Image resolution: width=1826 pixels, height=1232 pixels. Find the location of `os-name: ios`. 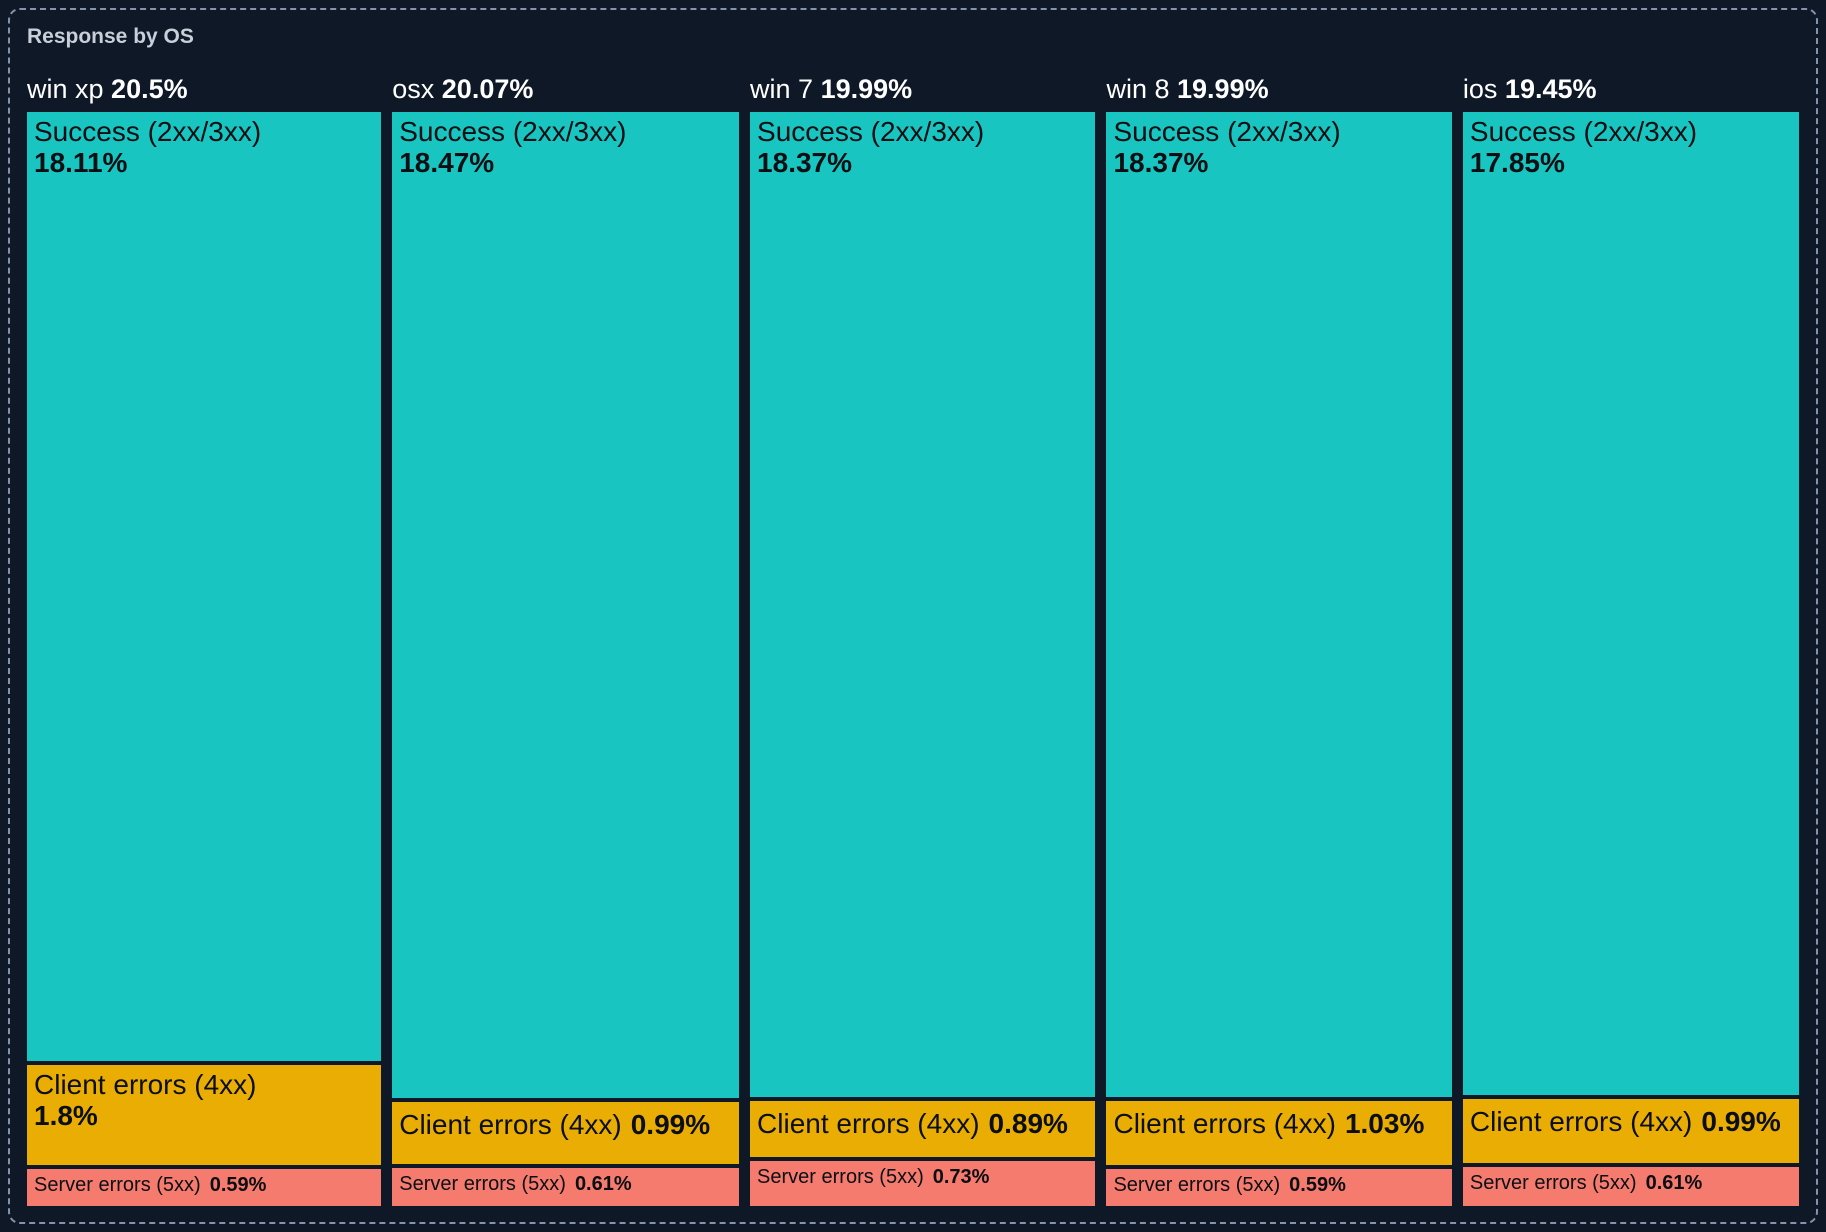

os-name: ios is located at coordinates (1480, 89).